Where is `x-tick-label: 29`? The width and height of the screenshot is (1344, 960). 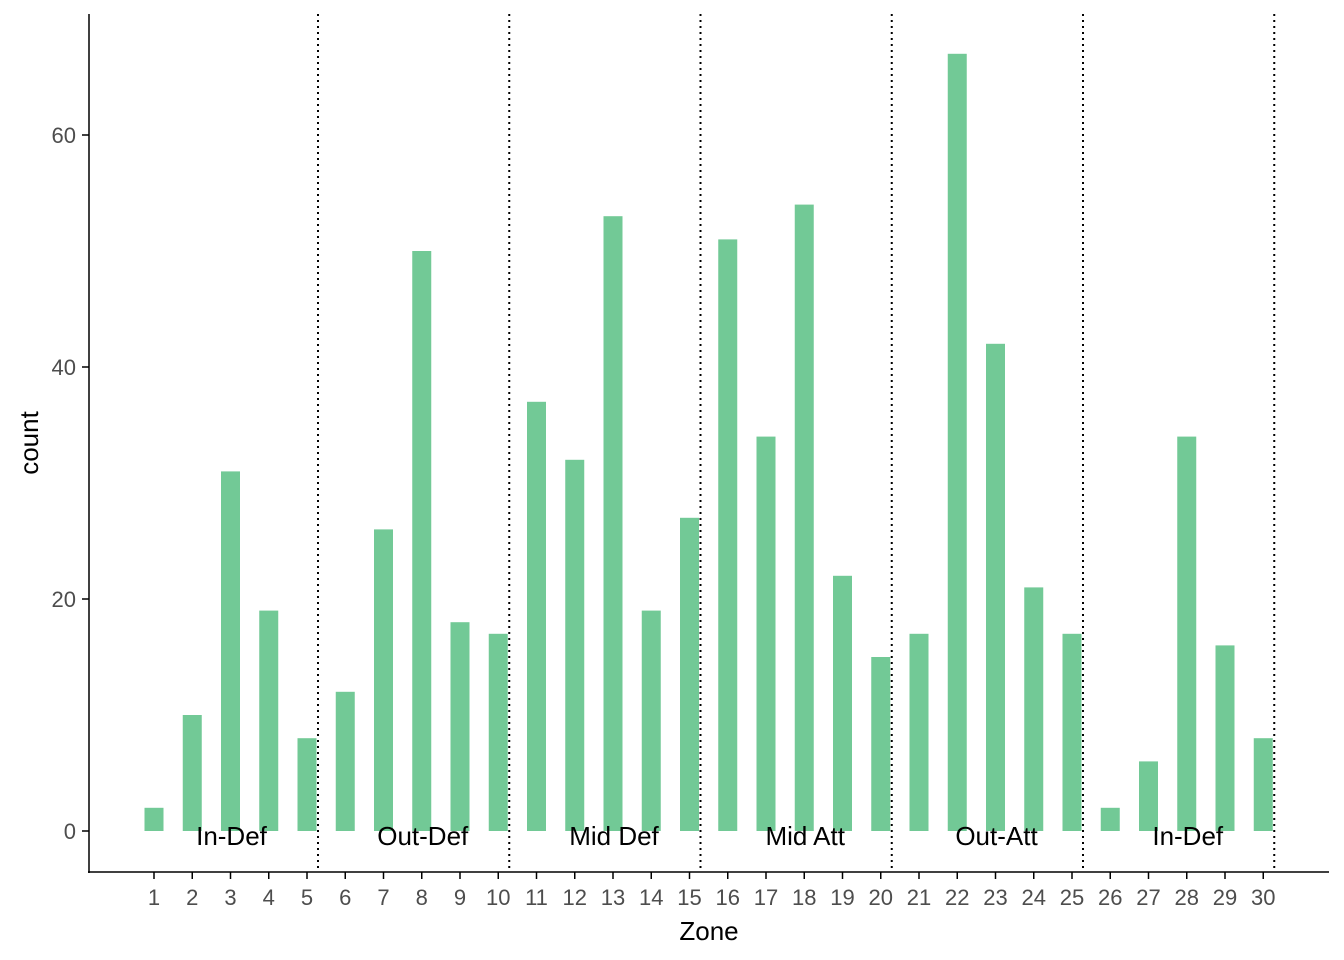
x-tick-label: 29 is located at coordinates (1225, 897).